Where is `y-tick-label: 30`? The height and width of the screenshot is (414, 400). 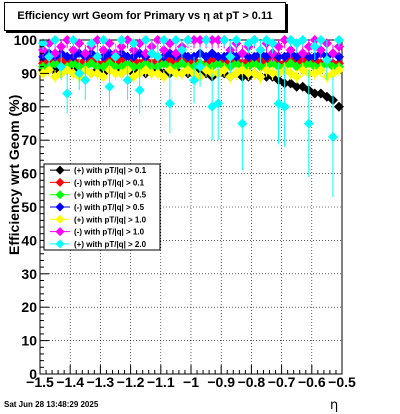
y-tick-label: 30 is located at coordinates (29, 274).